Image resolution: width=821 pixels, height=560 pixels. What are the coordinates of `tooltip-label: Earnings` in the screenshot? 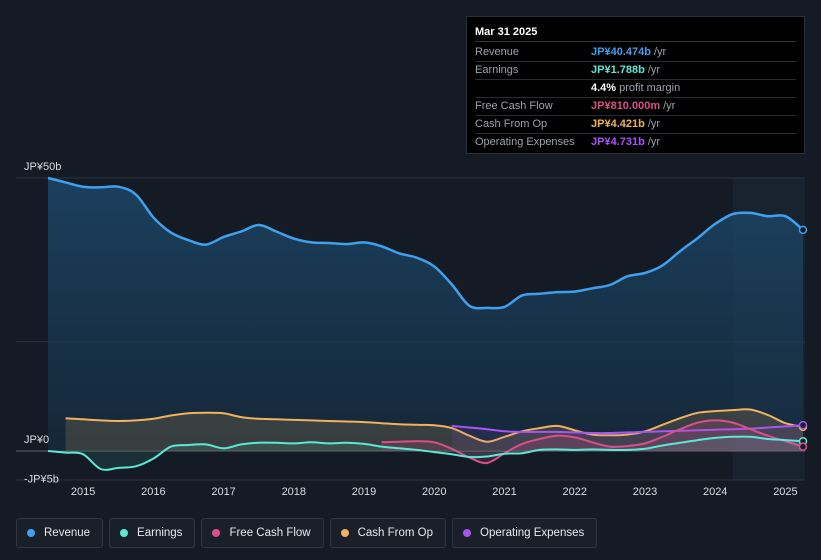 It's located at (497, 70).